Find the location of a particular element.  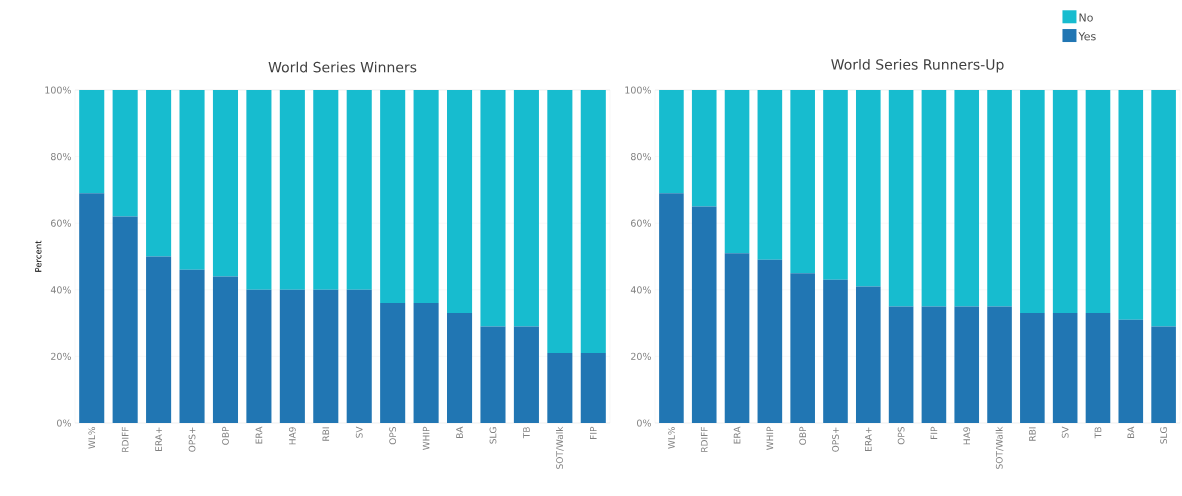

chart-title: World Series Runners-Up is located at coordinates (917, 65).